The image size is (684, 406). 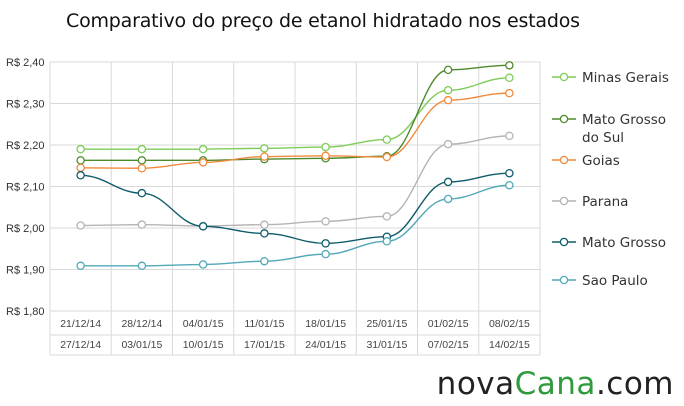 I want to click on legend-item: Sao Paulo, so click(x=600, y=281).